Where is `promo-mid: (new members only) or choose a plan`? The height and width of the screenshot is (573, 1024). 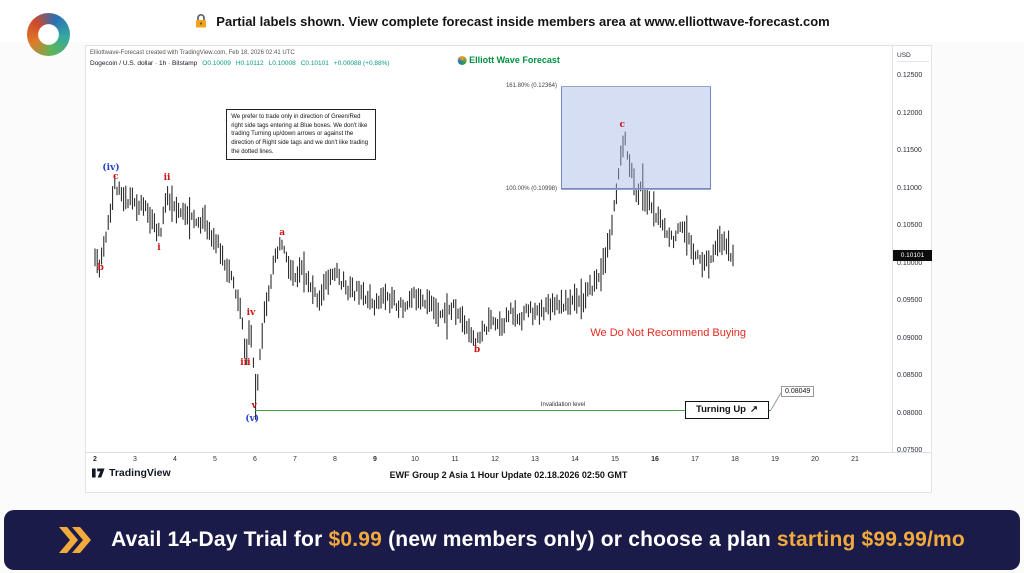
promo-mid: (new members only) or choose a plan is located at coordinates (579, 539).